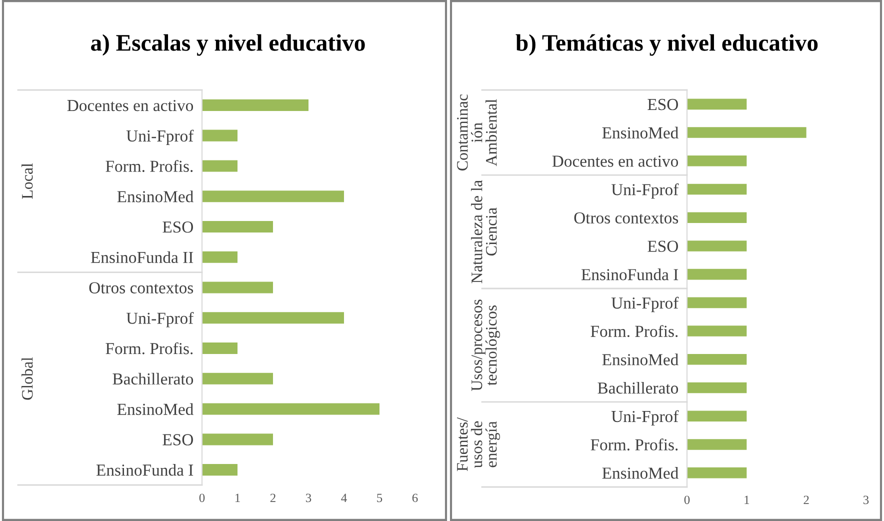 This screenshot has height=521, width=884. What do you see at coordinates (142, 257) in the screenshot?
I see `y-tick-label: EnsinoFunda II` at bounding box center [142, 257].